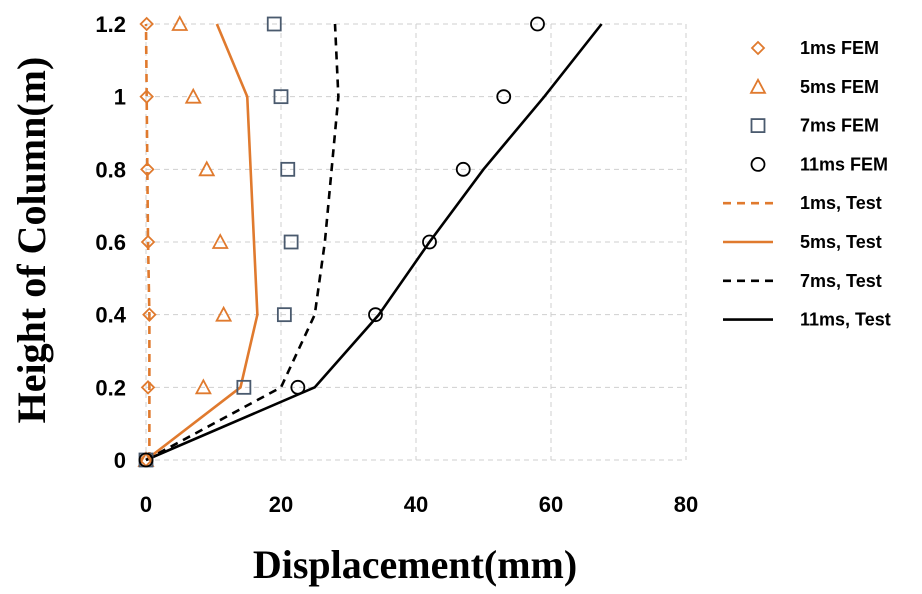 The image size is (922, 594). I want to click on legend-label: 5ms, Test, so click(841, 242).